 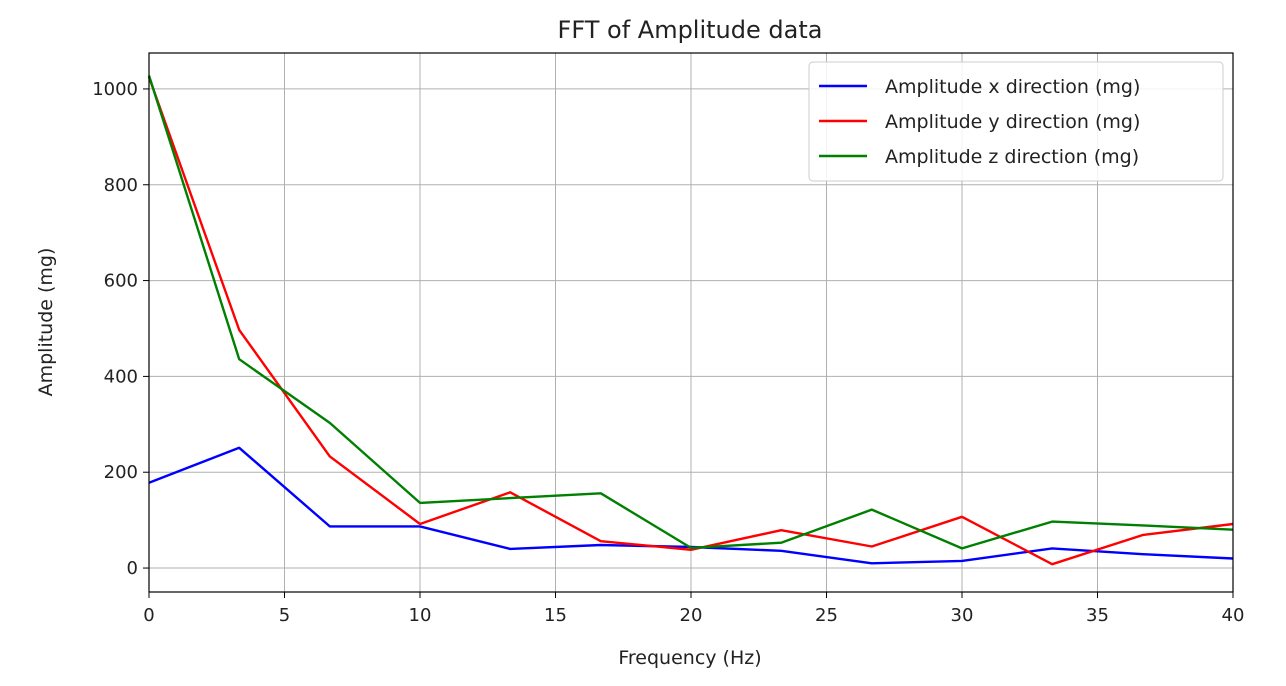 I want to click on legend-entry: Amplitude z direction (mg), so click(x=1012, y=157).